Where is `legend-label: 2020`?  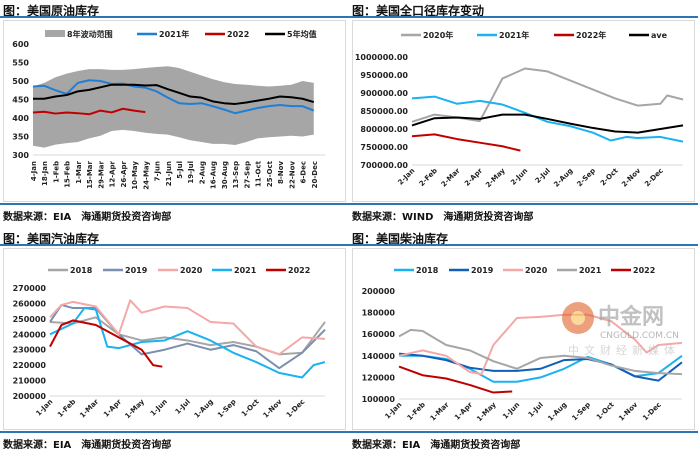
legend-label: 2020 is located at coordinates (191, 270).